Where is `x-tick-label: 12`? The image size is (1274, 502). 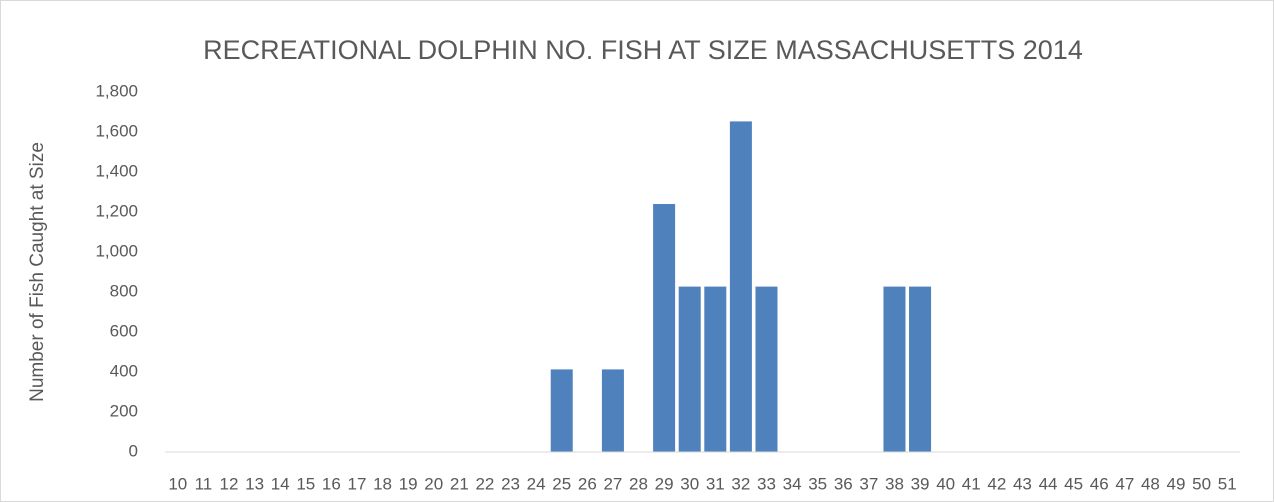
x-tick-label: 12 is located at coordinates (229, 483).